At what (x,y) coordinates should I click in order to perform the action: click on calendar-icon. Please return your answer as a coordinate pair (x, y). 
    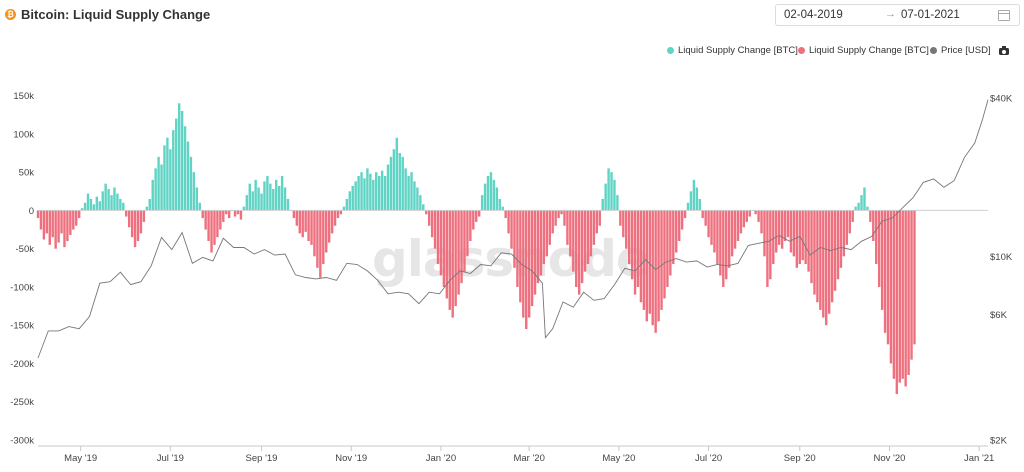
    Looking at the image, I should click on (1004, 15).